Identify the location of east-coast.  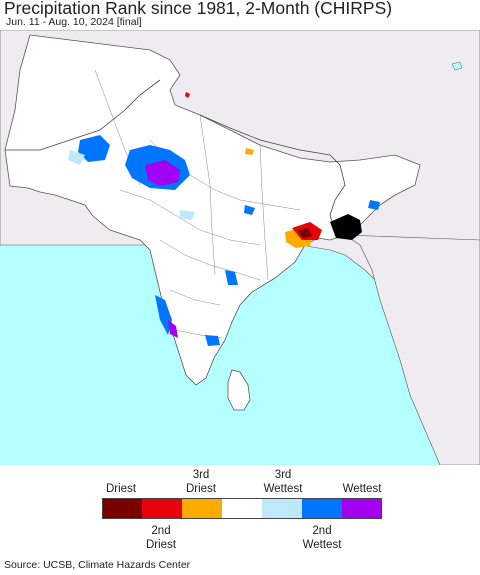
(411, 349).